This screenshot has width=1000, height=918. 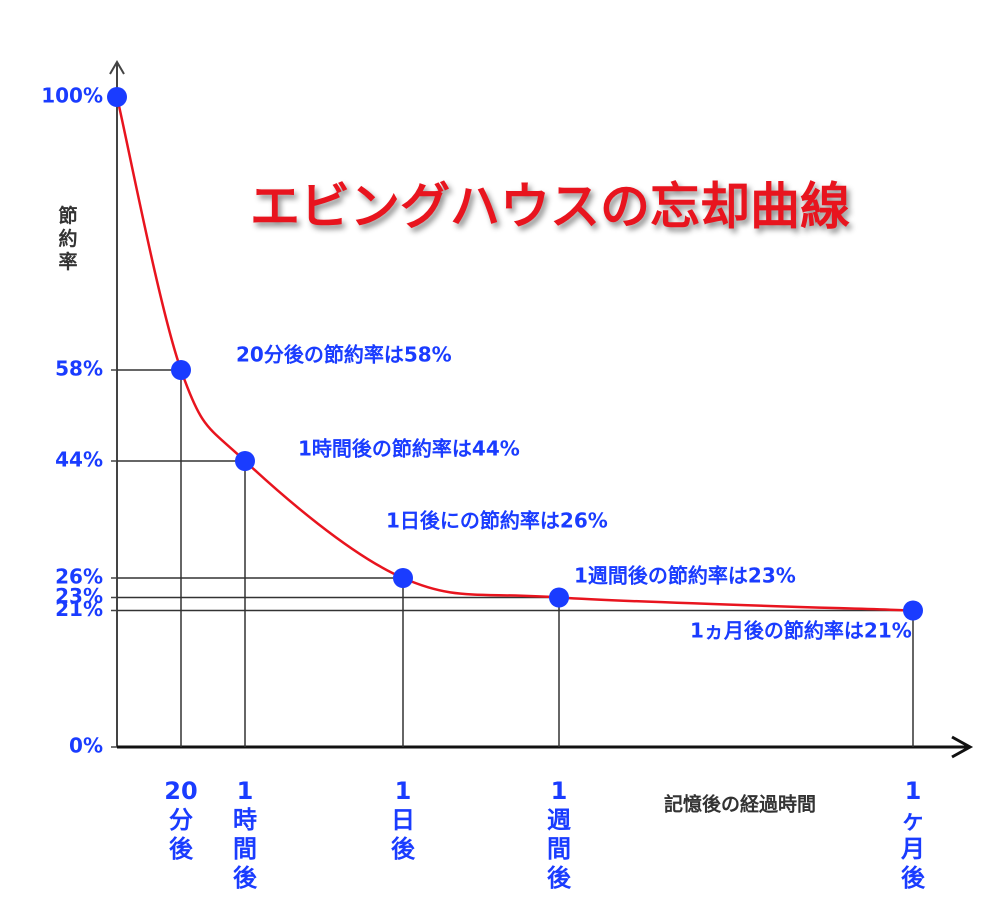 I want to click on x-tick-label: 1 日後, so click(x=403, y=820).